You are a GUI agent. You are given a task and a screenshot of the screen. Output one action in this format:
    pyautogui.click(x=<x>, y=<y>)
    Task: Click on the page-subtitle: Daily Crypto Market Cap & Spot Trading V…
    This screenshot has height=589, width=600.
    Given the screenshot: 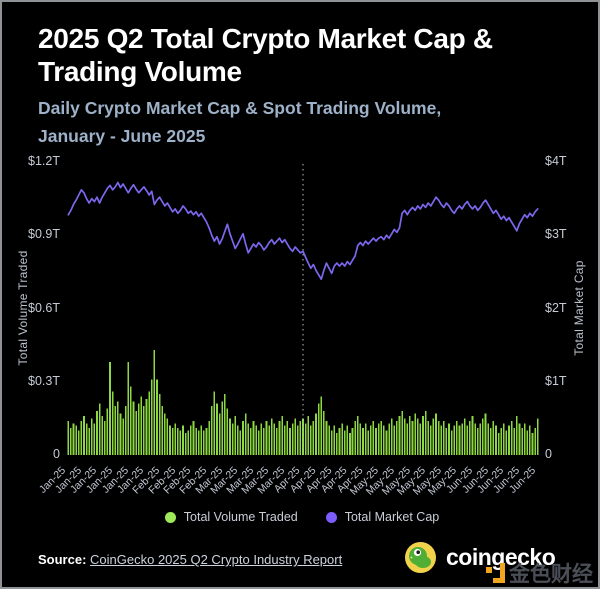 What is the action you would take?
    pyautogui.click(x=298, y=122)
    